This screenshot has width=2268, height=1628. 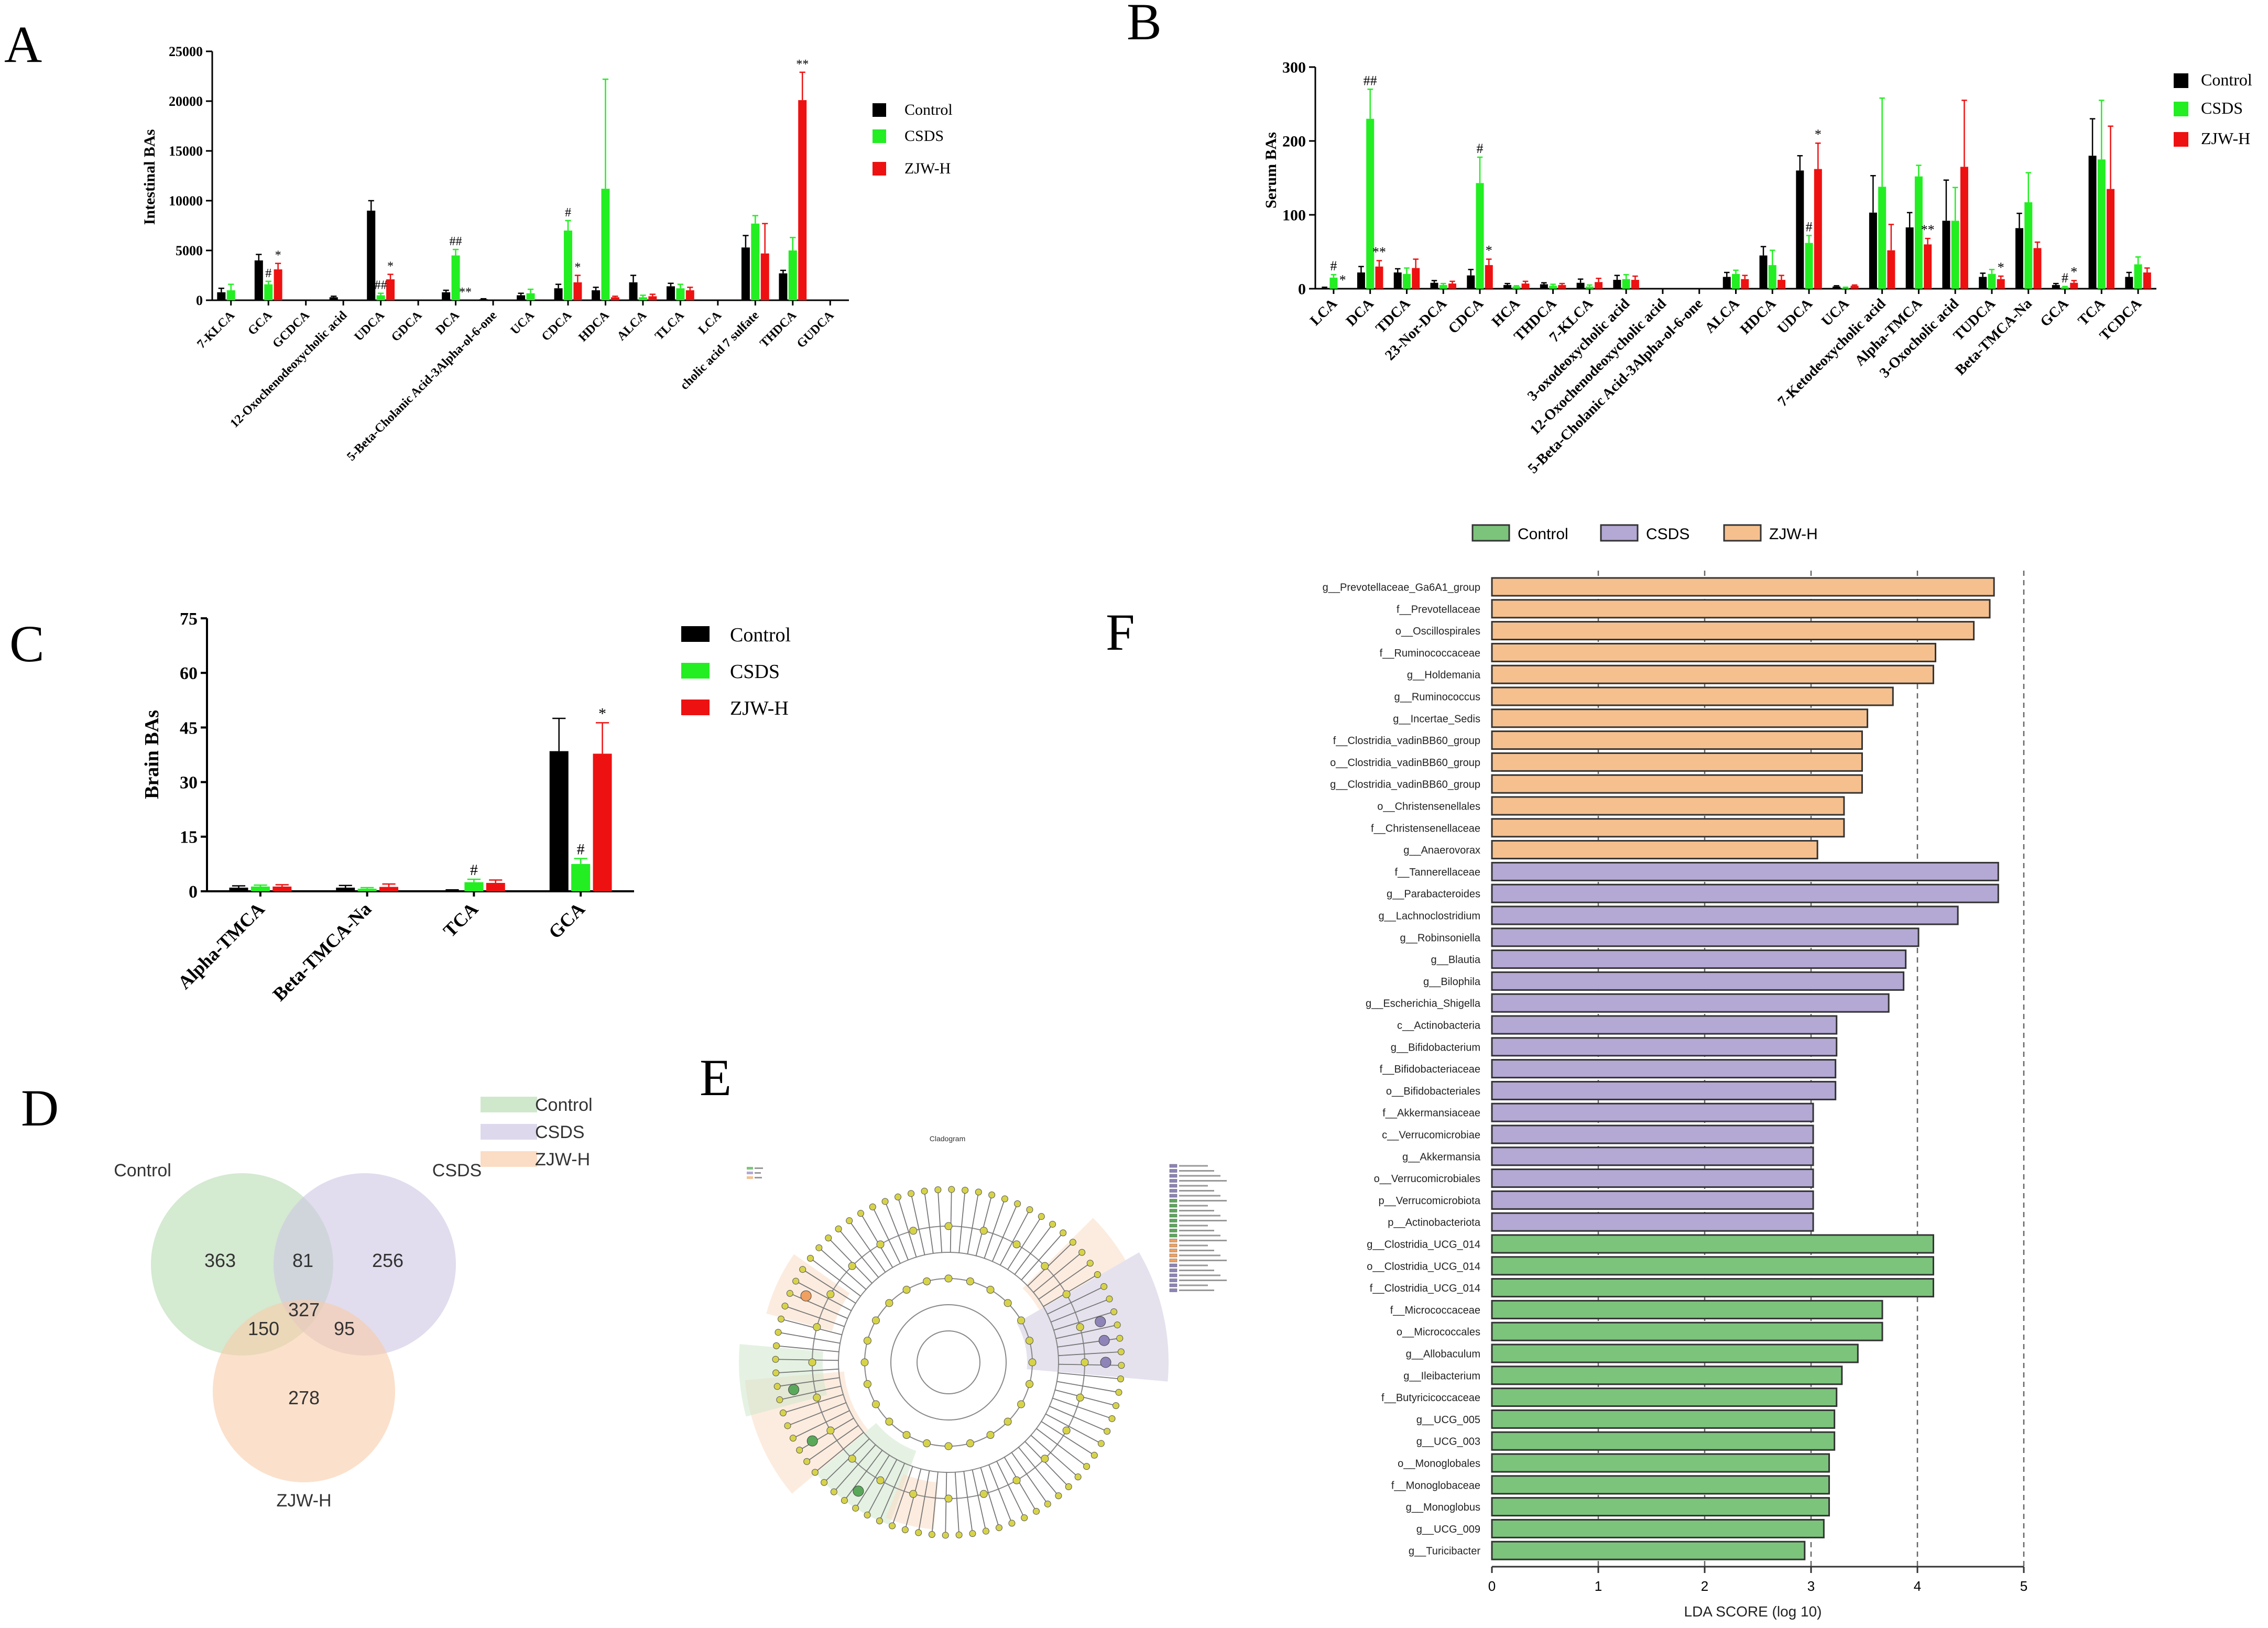 What do you see at coordinates (344, 1328) in the screenshot?
I see `venn-count-csds-zjw: 95` at bounding box center [344, 1328].